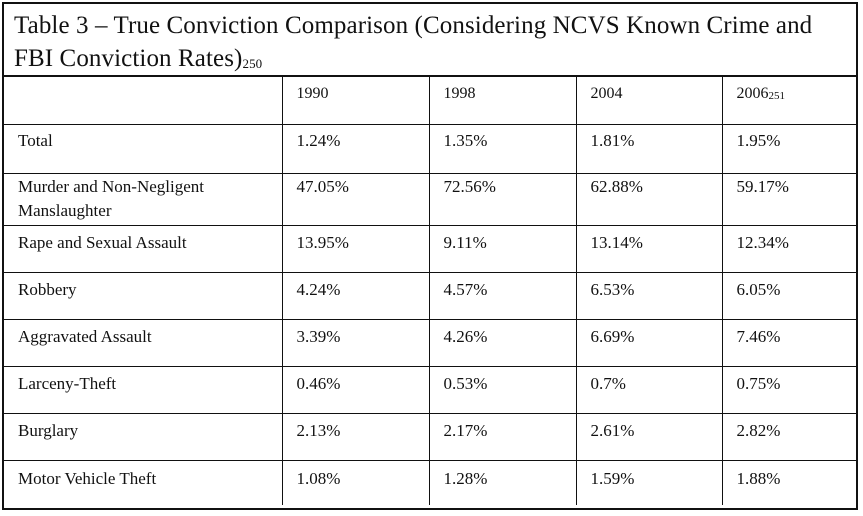 This screenshot has height=516, width=863. Describe the element at coordinates (143, 343) in the screenshot. I see `row-label: Aggravated Assault` at that location.